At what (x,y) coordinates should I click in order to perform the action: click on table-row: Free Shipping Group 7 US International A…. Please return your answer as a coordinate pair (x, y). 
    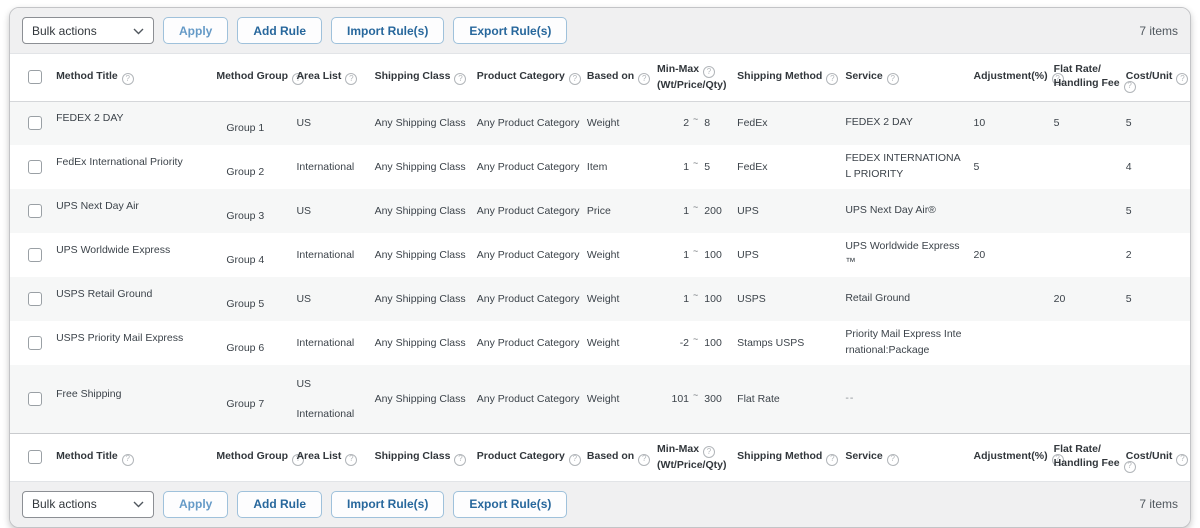
    Looking at the image, I should click on (600, 399).